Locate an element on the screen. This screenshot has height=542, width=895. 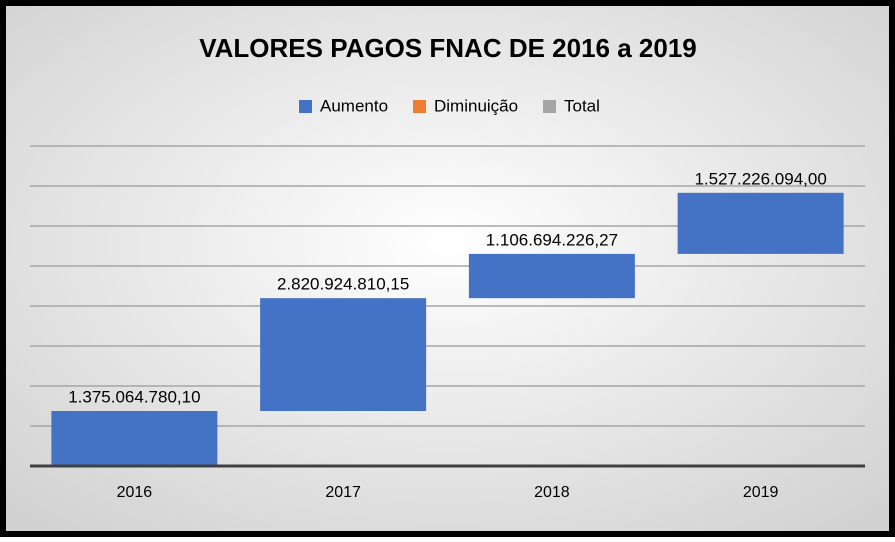
value-label: 1.527.226.094,00 is located at coordinates (760, 178).